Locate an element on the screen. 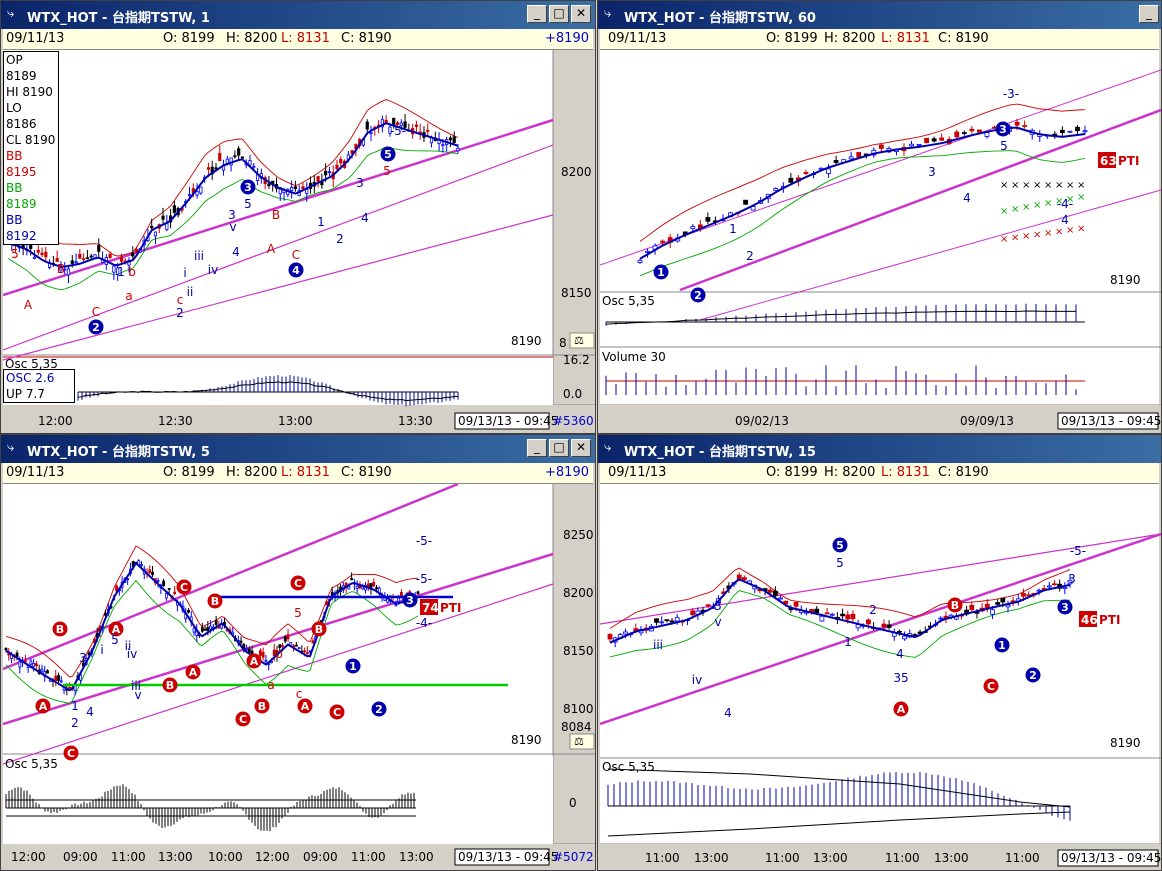 Image resolution: width=1162 pixels, height=871 pixels. title-bar: ⤷ WTX_HOT - 台指期TSTW, 60 _ □ is located at coordinates (879, 15).